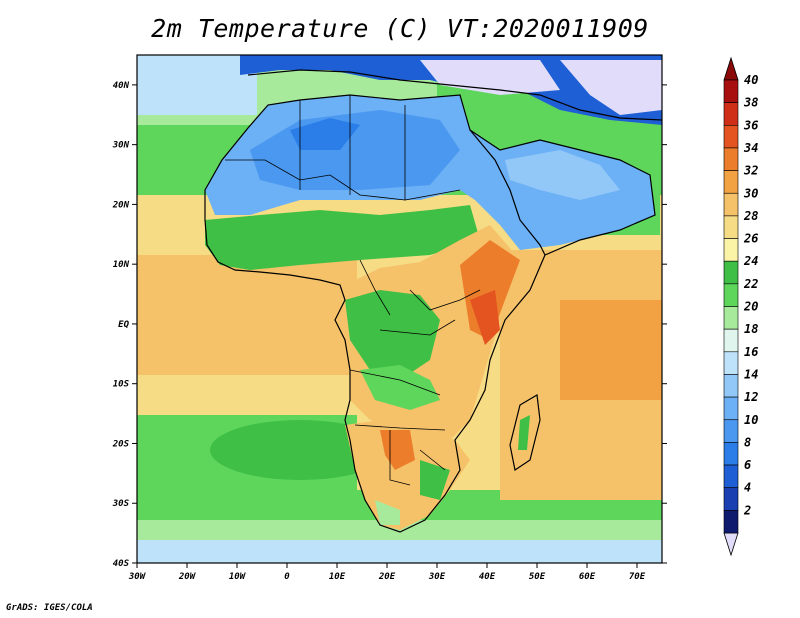  What do you see at coordinates (747, 442) in the screenshot?
I see `colorbar-label: 8` at bounding box center [747, 442].